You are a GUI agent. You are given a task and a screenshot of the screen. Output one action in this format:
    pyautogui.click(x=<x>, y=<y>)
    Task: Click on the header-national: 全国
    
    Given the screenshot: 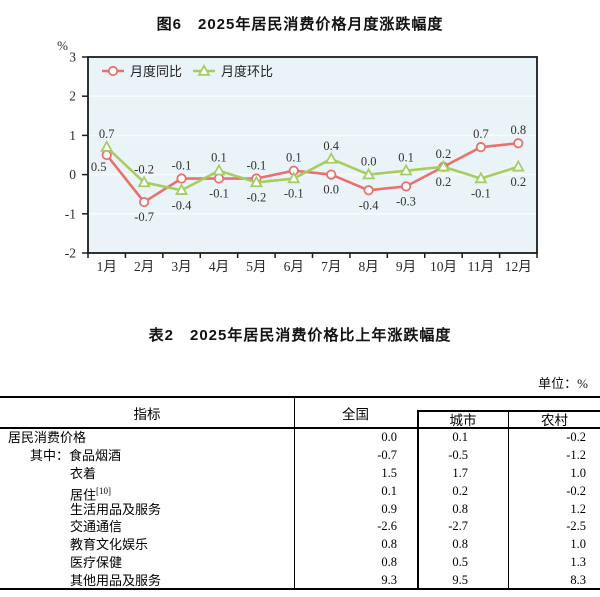 What is the action you would take?
    pyautogui.click(x=355, y=414)
    